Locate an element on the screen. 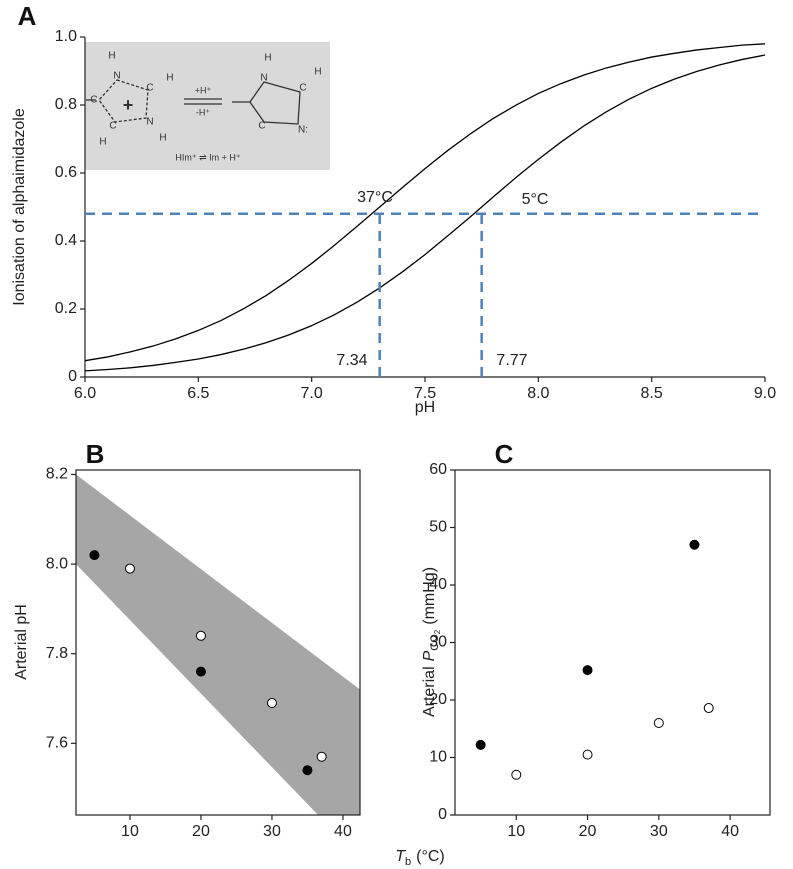  x-tick-label: 6.0 is located at coordinates (85, 393).